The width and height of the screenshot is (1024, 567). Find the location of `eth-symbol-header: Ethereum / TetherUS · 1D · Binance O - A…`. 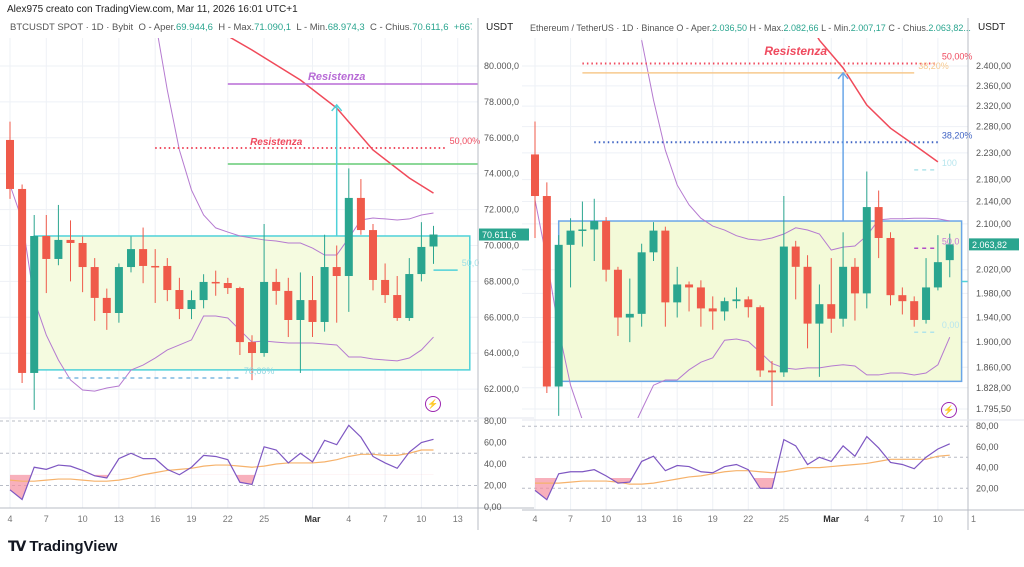

eth-symbol-header: Ethereum / TetherUS · 1D · Binance O - A… is located at coordinates (750, 28).